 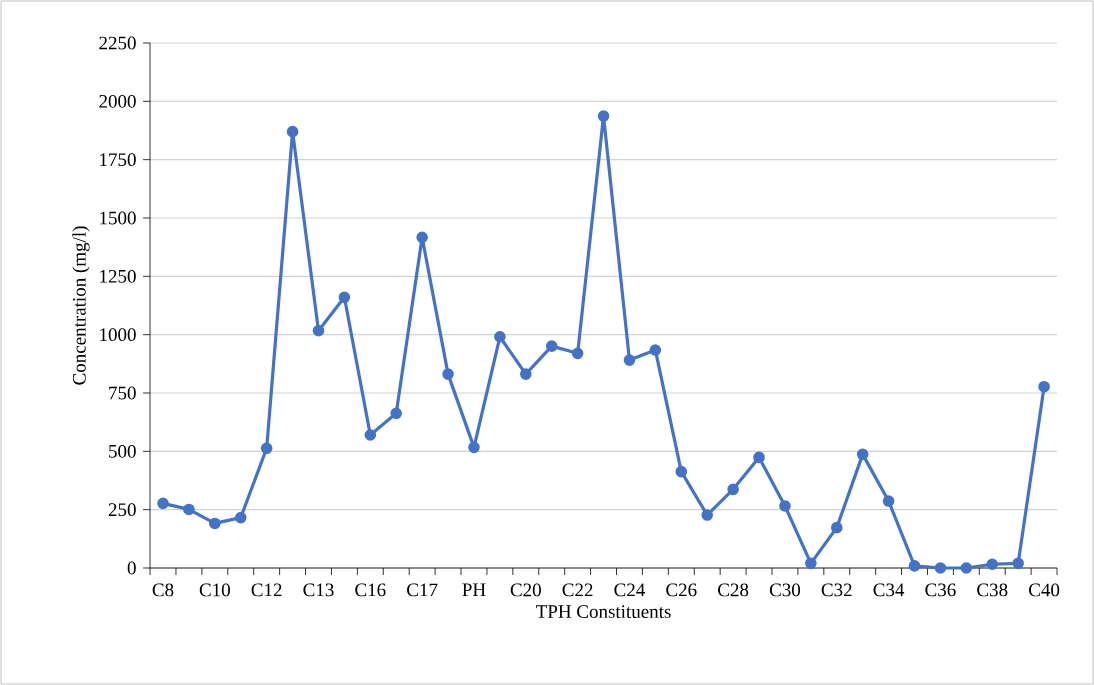 I want to click on x-axis-title: TPH Constituents, so click(x=603, y=611).